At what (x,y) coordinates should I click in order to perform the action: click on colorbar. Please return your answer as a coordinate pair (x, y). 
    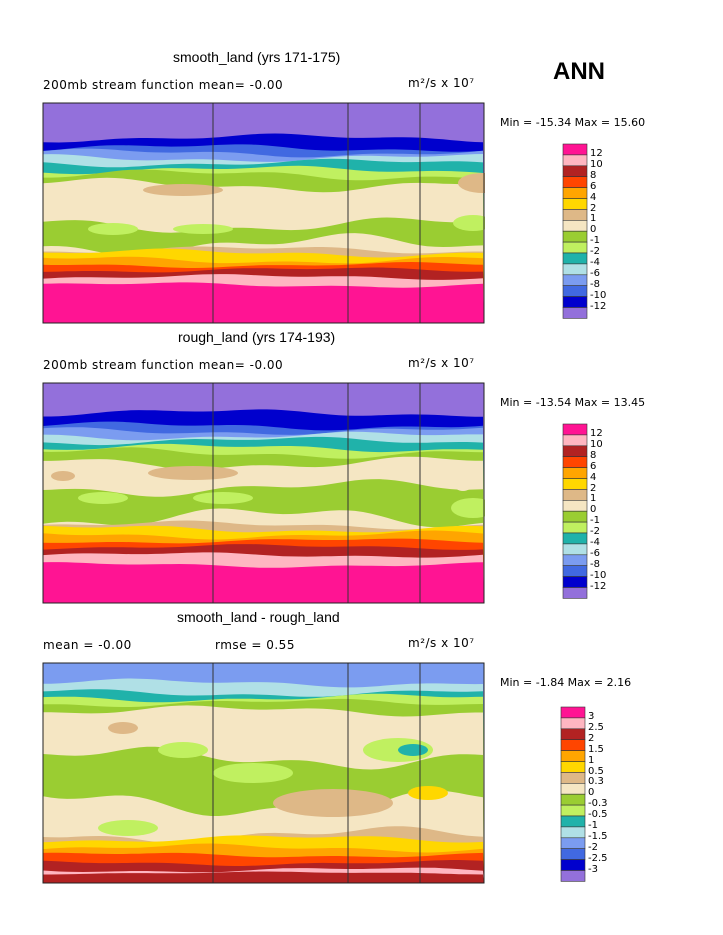
    Looking at the image, I should click on (573, 794).